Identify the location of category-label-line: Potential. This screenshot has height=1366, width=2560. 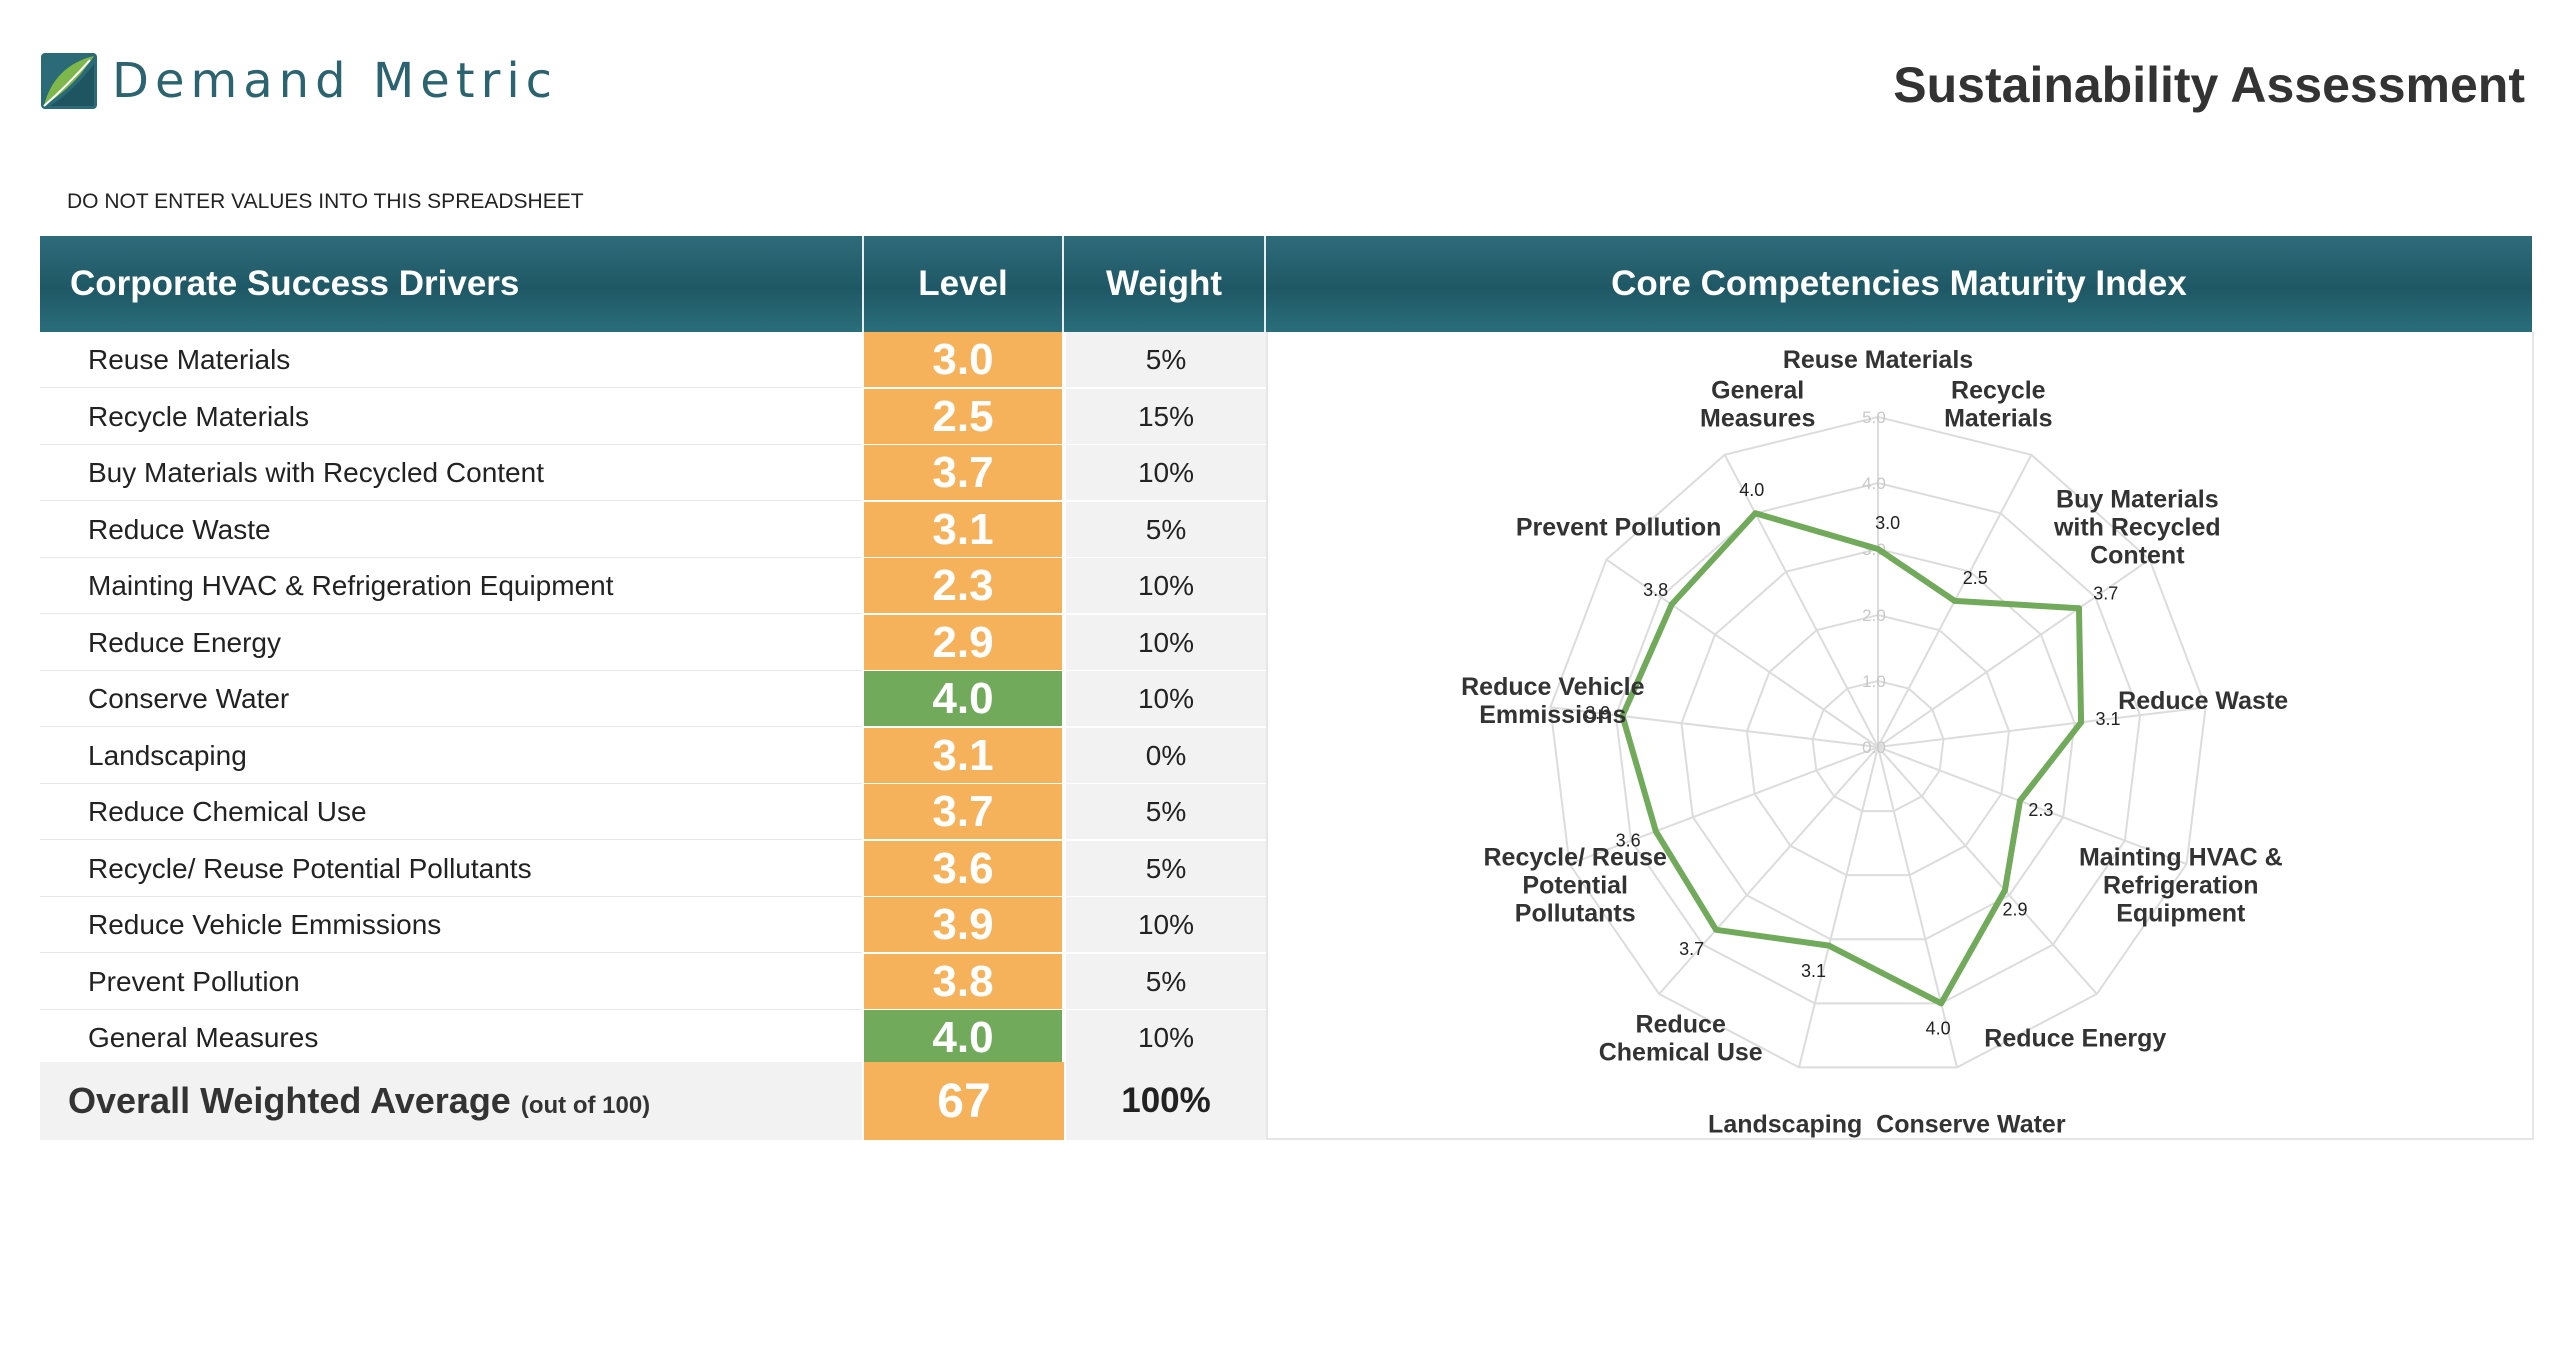
(1575, 886).